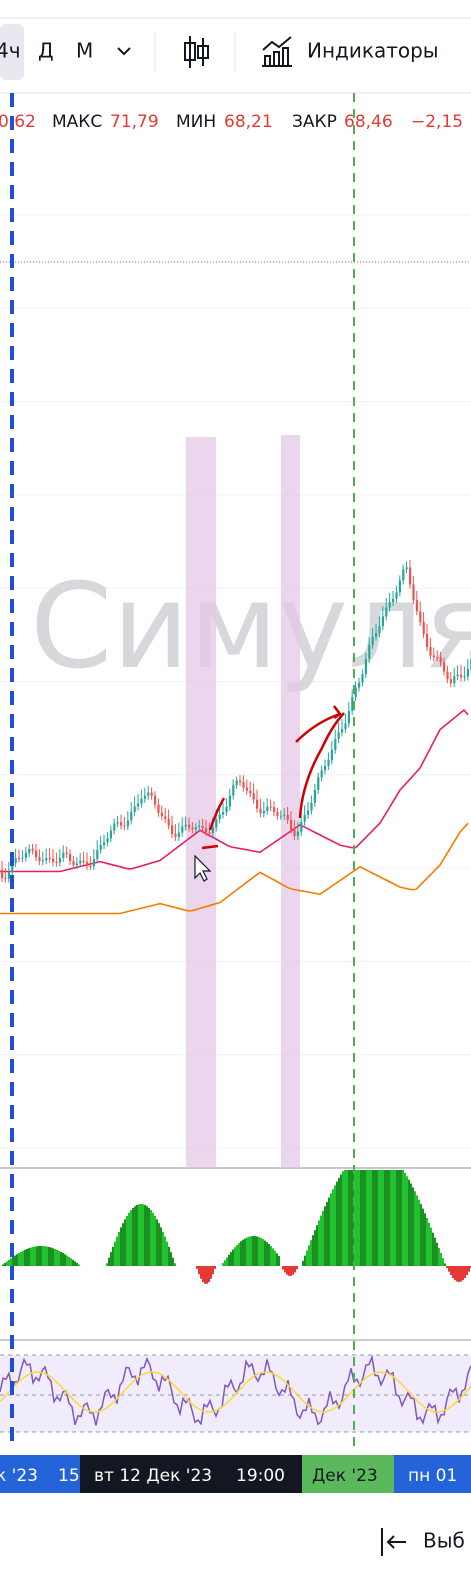  I want to click on dropdown-icon, so click(124, 51).